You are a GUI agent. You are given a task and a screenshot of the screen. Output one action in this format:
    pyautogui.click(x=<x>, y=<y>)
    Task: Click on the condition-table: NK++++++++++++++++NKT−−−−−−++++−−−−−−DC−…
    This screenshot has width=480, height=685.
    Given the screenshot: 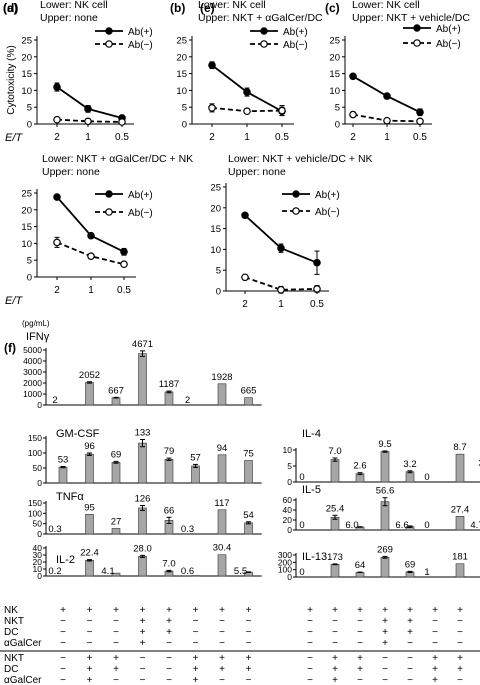 What is the action you would take?
    pyautogui.click(x=240, y=645)
    